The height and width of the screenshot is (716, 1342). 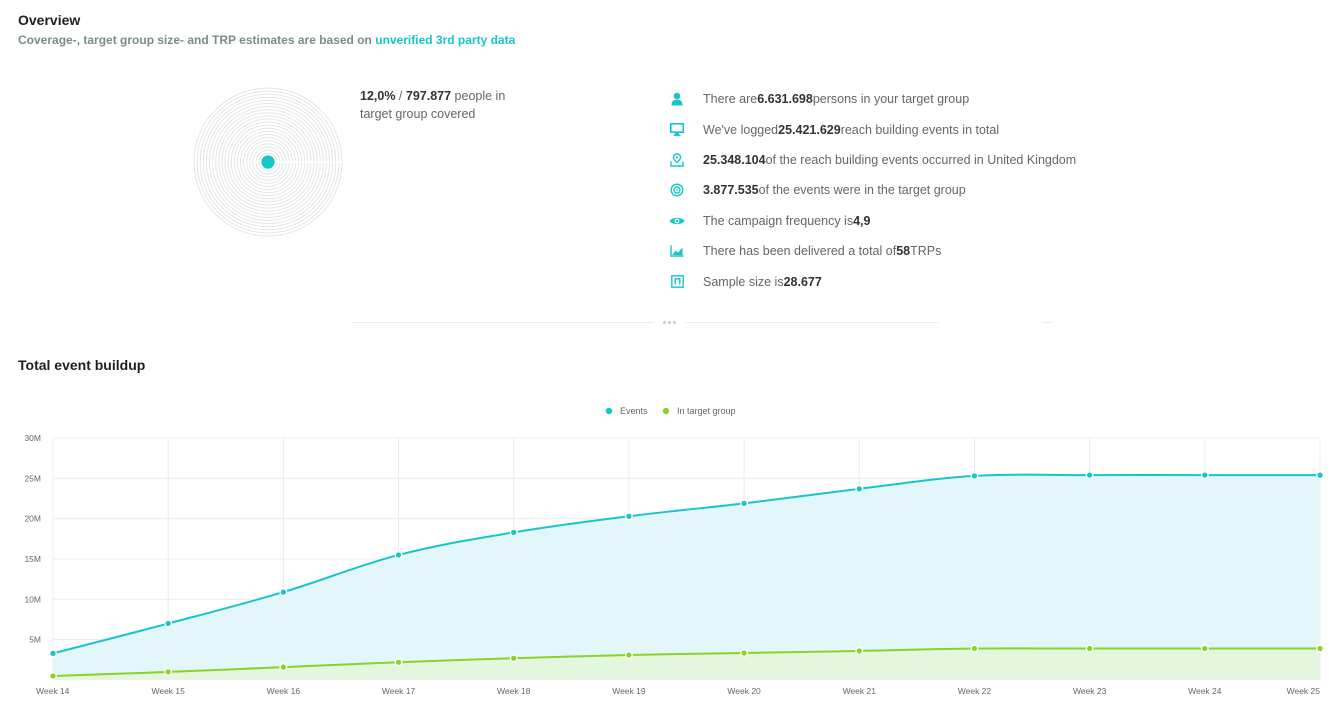 What do you see at coordinates (677, 282) in the screenshot?
I see `sample-icon` at bounding box center [677, 282].